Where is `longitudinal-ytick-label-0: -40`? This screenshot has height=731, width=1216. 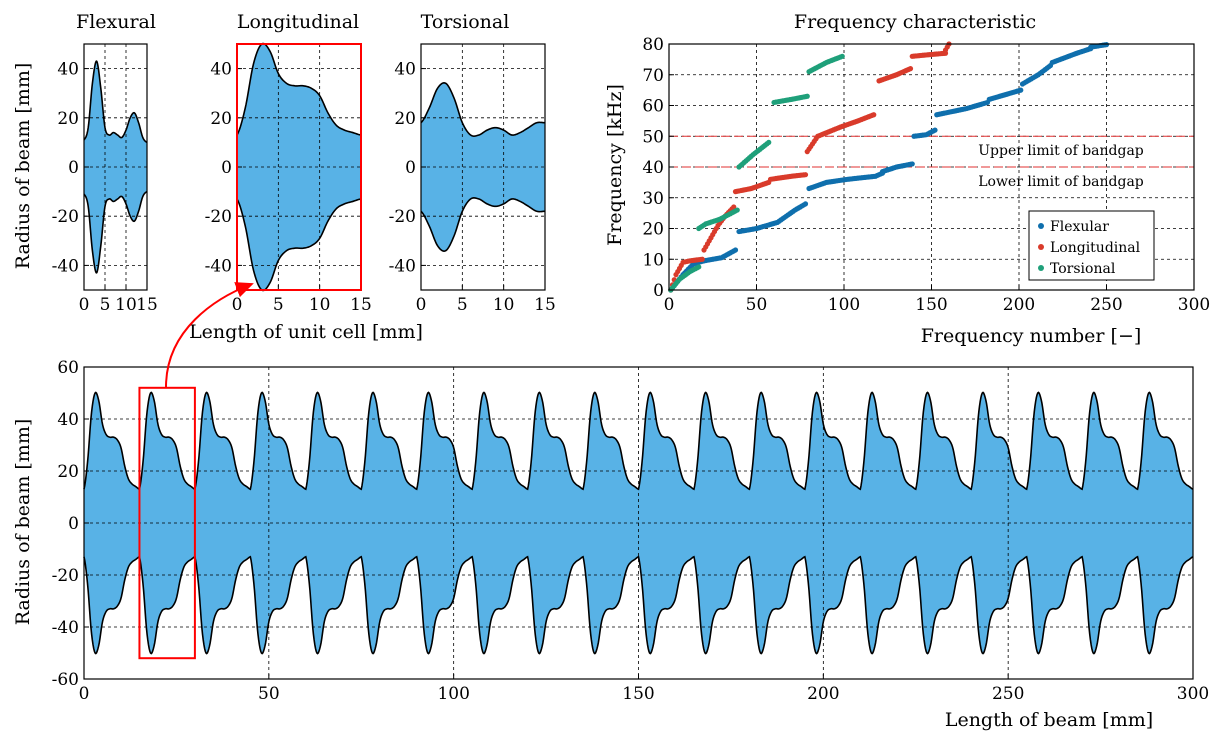 longitudinal-ytick-label-0: -40 is located at coordinates (218, 266).